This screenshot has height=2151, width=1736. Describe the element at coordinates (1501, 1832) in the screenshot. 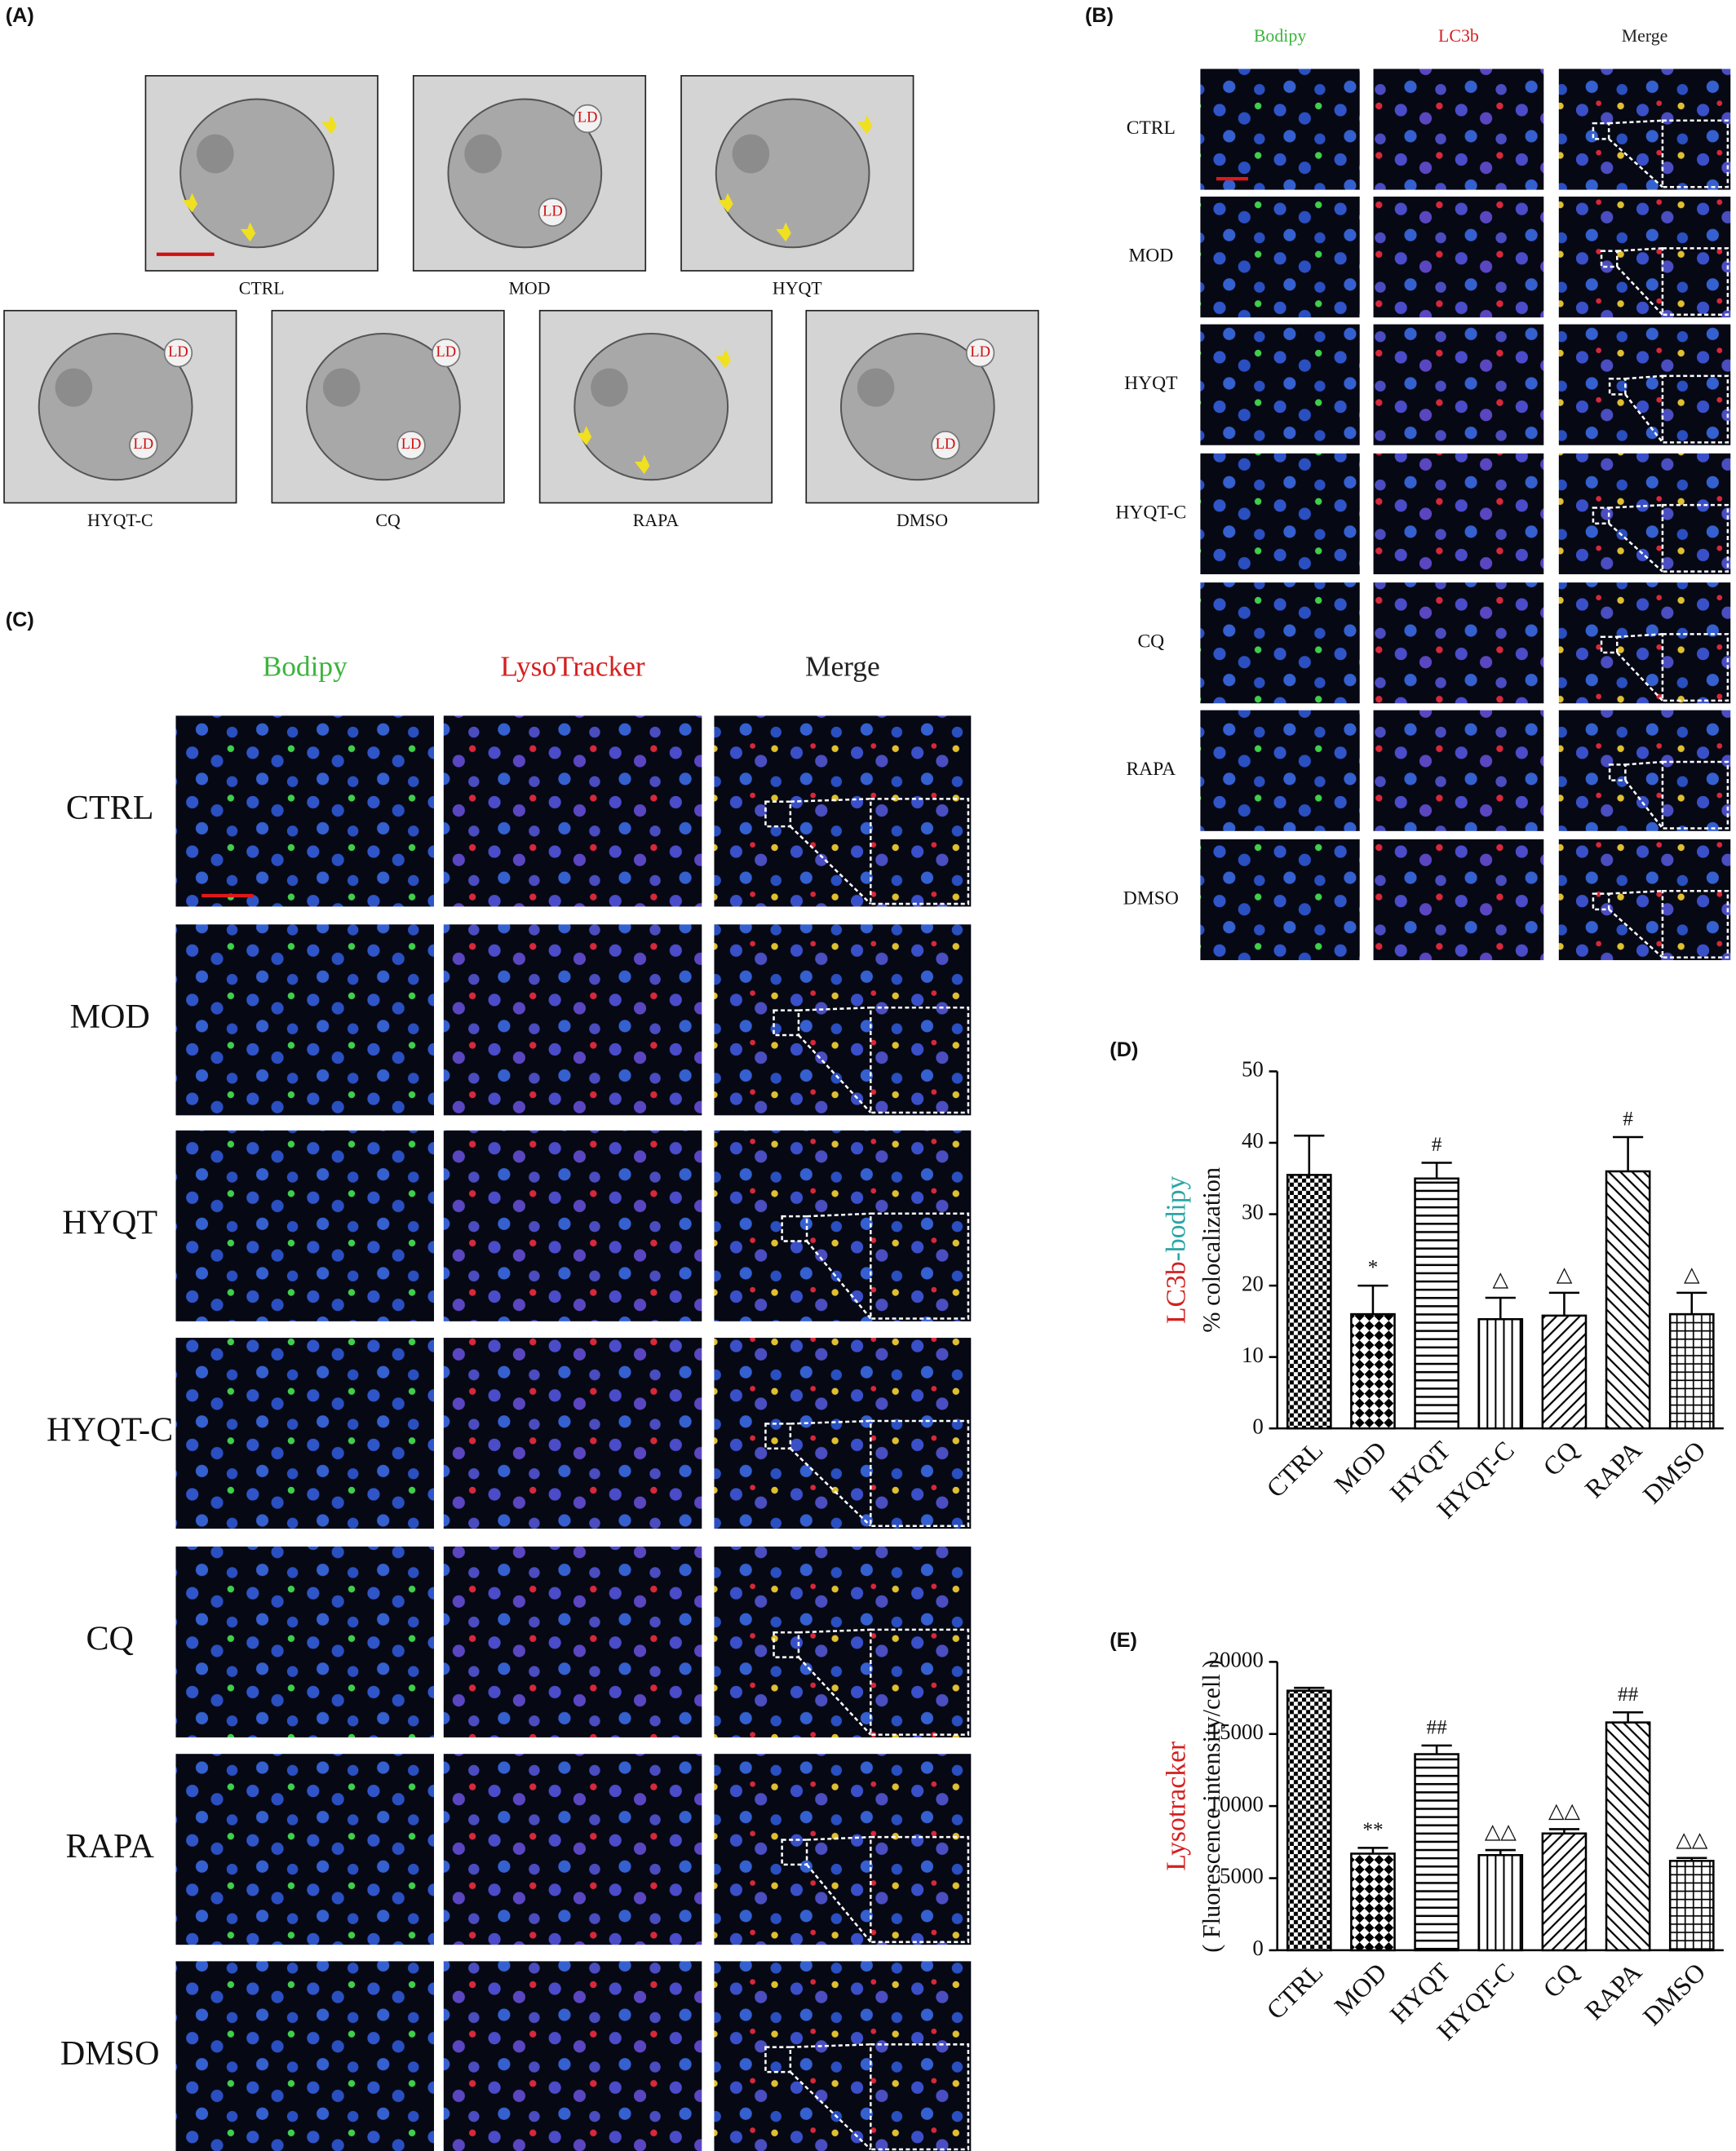

I see `significance-mark: △△` at that location.